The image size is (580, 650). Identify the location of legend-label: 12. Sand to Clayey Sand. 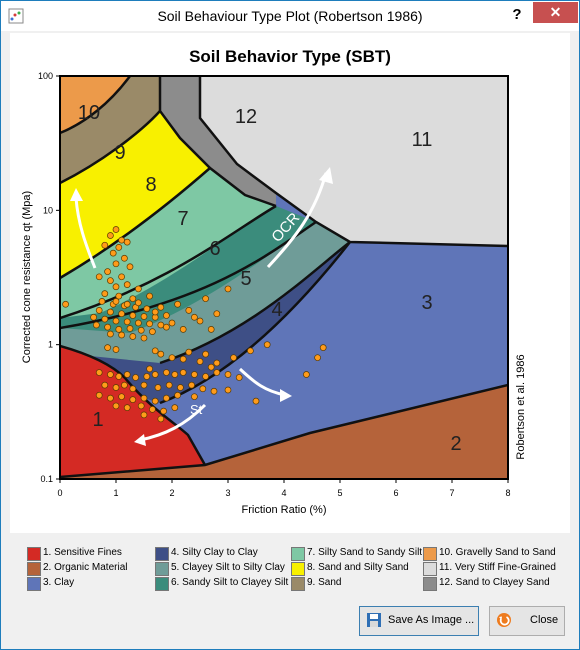
(494, 582).